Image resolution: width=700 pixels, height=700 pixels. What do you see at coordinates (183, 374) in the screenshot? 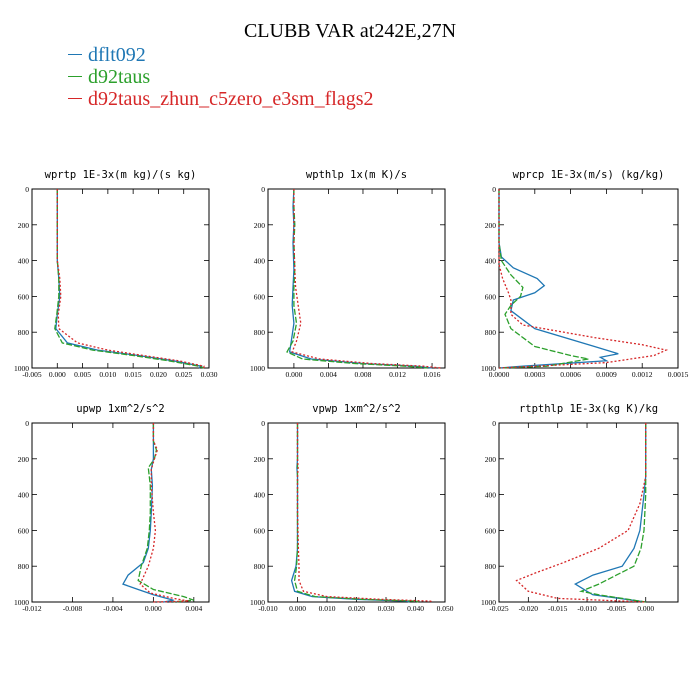
I see `x-tick-label: 0.025` at bounding box center [183, 374].